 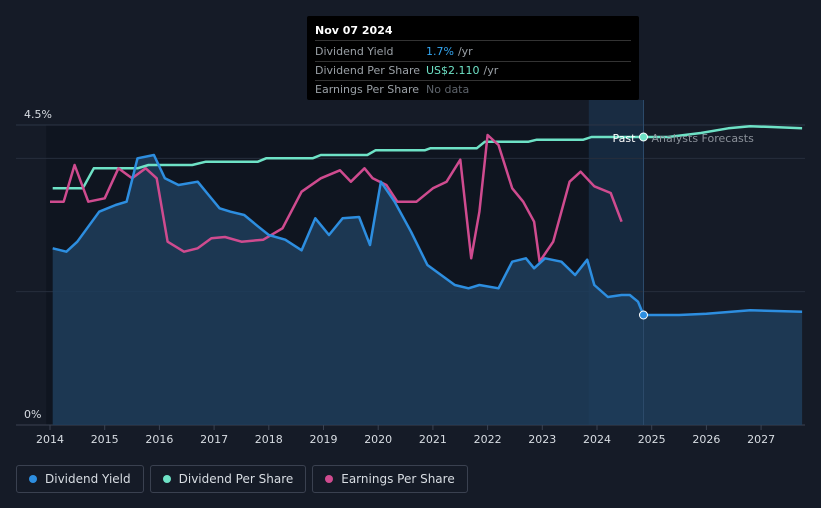 What do you see at coordinates (324, 439) in the screenshot?
I see `x-tick-label: 2019` at bounding box center [324, 439].